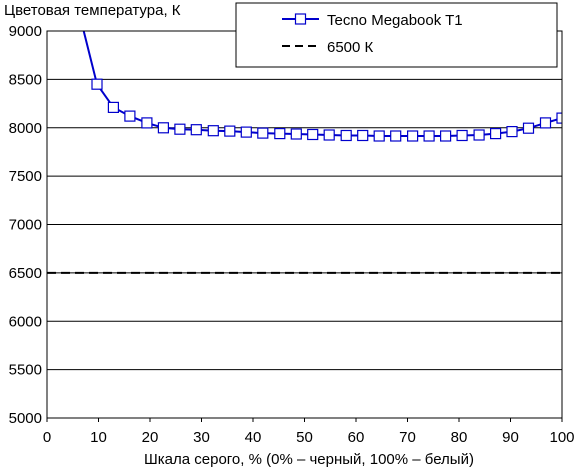 This screenshot has width=574, height=474. I want to click on y-tick-label: 8000, so click(25, 128).